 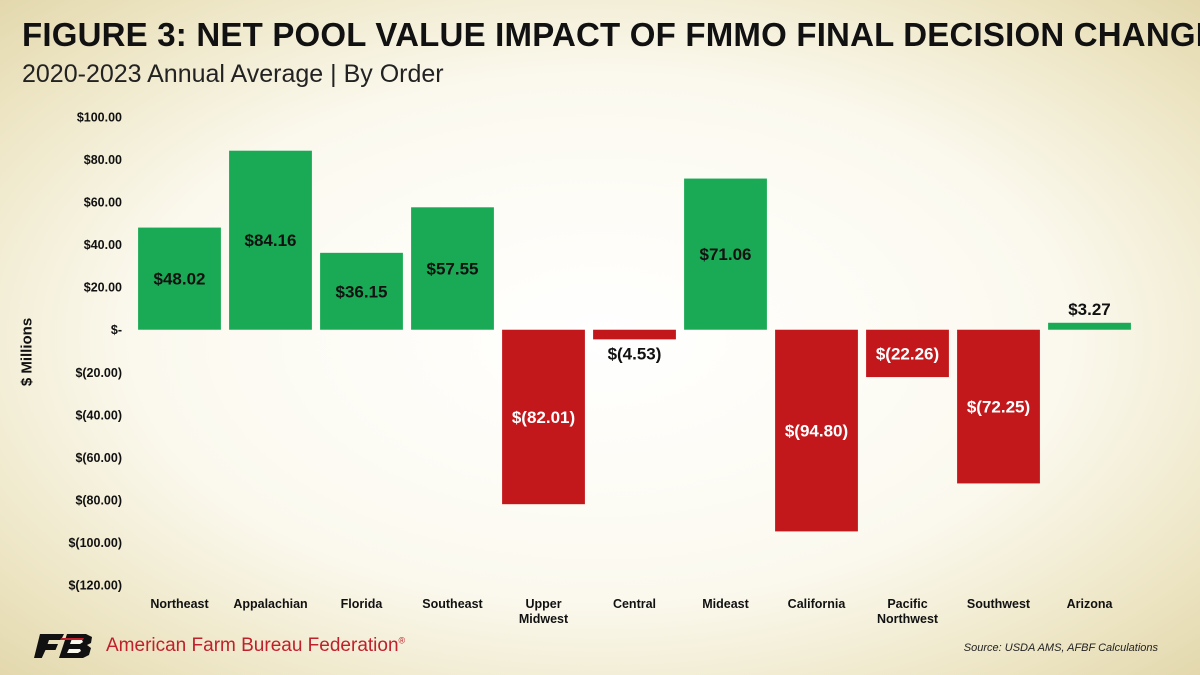 What do you see at coordinates (908, 619) in the screenshot?
I see `x-tick-label: Northwest` at bounding box center [908, 619].